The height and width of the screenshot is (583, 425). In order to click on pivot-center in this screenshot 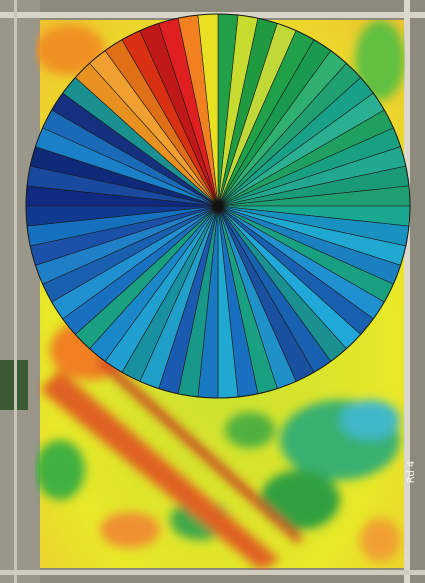, I will do `click(218, 206)`.